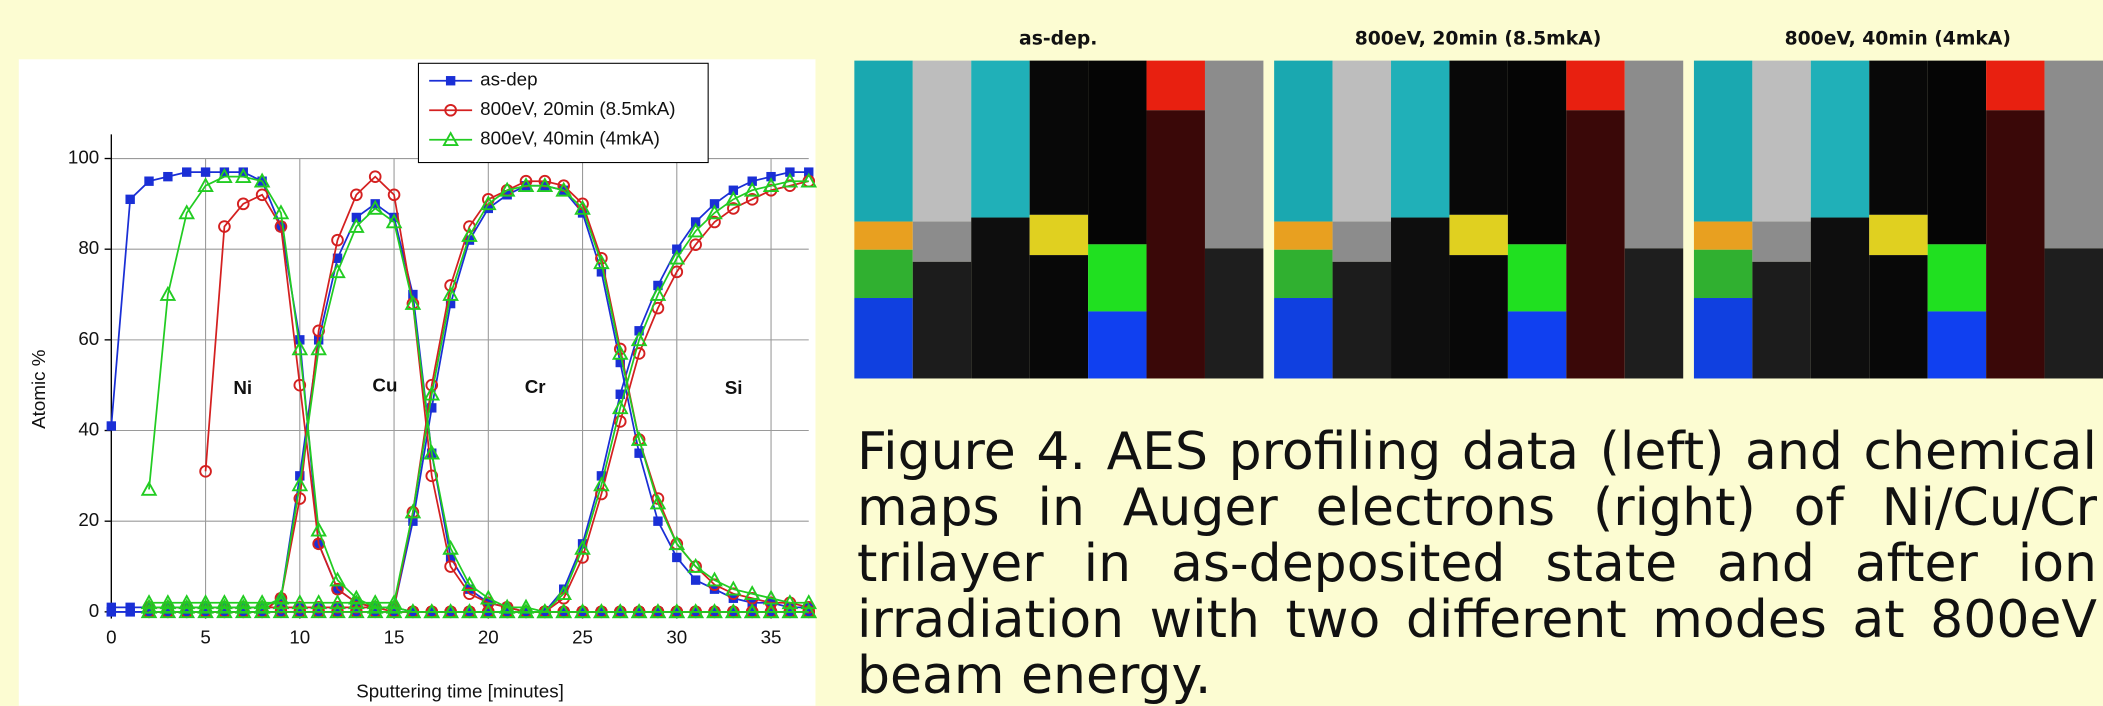 This screenshot has width=2103, height=706. Describe the element at coordinates (676, 637) in the screenshot. I see `x-tick-label: 30` at that location.